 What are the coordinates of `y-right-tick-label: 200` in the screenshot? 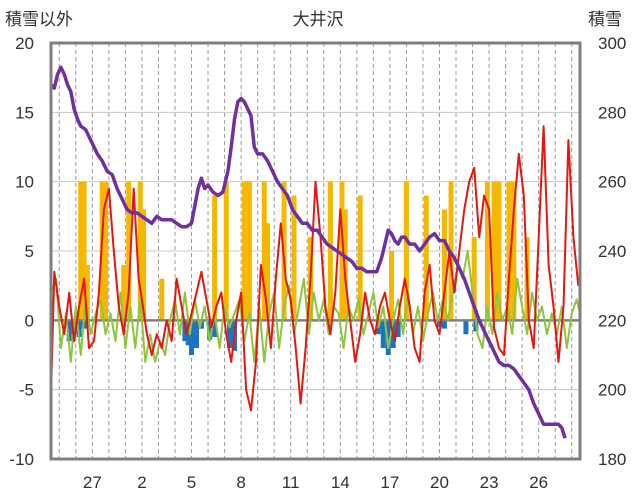 It's located at (612, 390).